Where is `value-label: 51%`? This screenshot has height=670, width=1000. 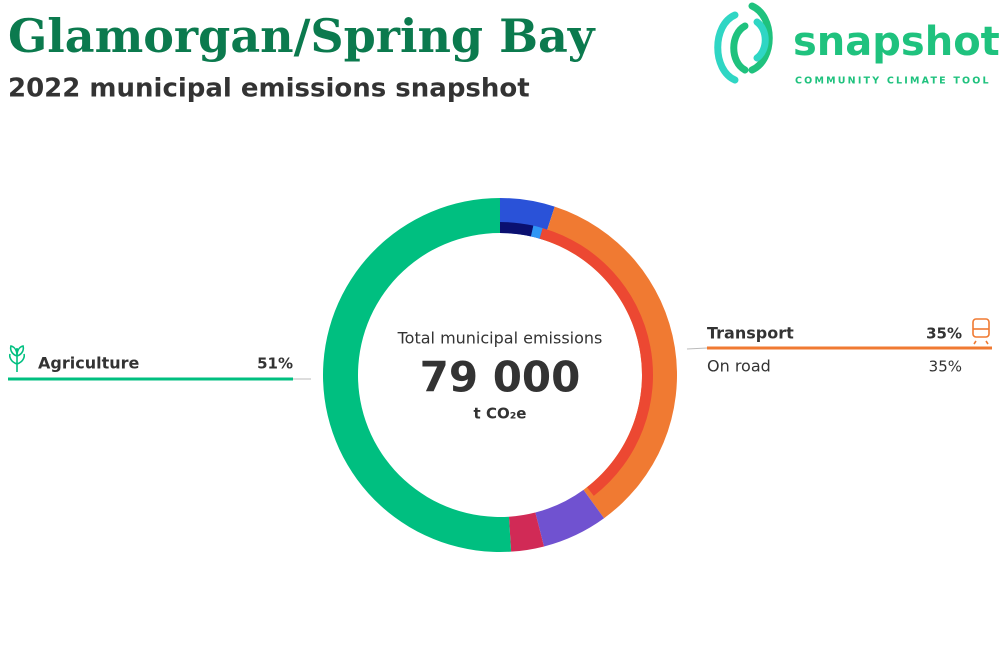
value-label: 51% is located at coordinates (275, 364).